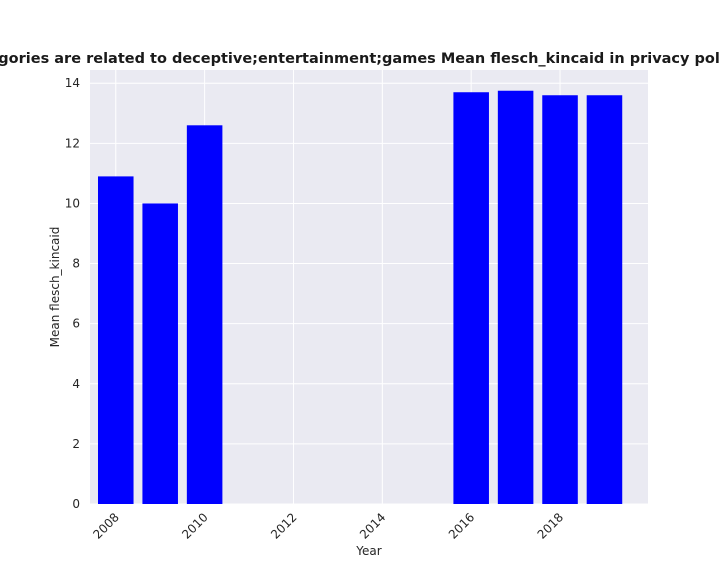 Image resolution: width=720 pixels, height=576 pixels. What do you see at coordinates (72, 143) in the screenshot?
I see `y-tick-label: 12` at bounding box center [72, 143].